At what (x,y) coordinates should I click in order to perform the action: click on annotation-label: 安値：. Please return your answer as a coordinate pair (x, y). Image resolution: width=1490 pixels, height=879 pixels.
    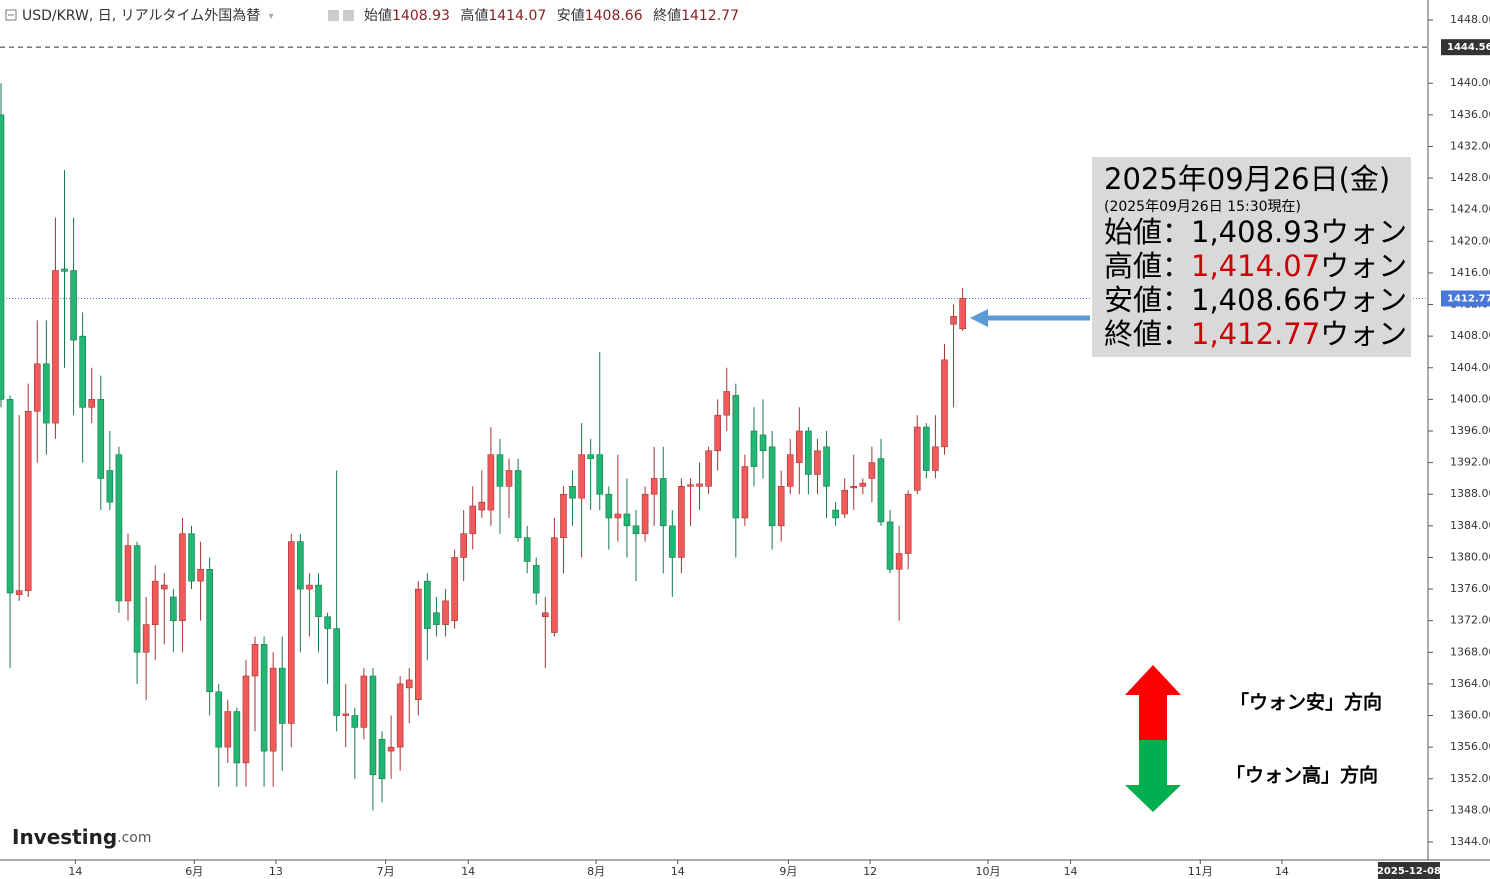
    Looking at the image, I should click on (1147, 300).